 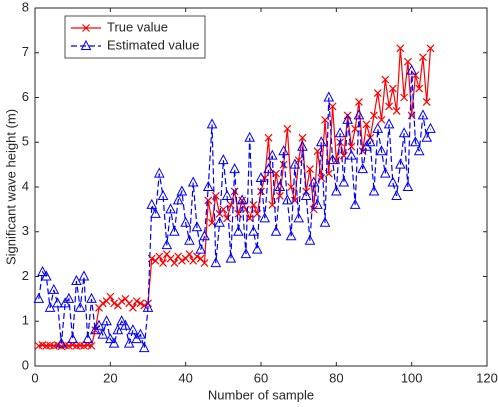 What do you see at coordinates (25, 230) in the screenshot?
I see `y-tick-label: 3` at bounding box center [25, 230].